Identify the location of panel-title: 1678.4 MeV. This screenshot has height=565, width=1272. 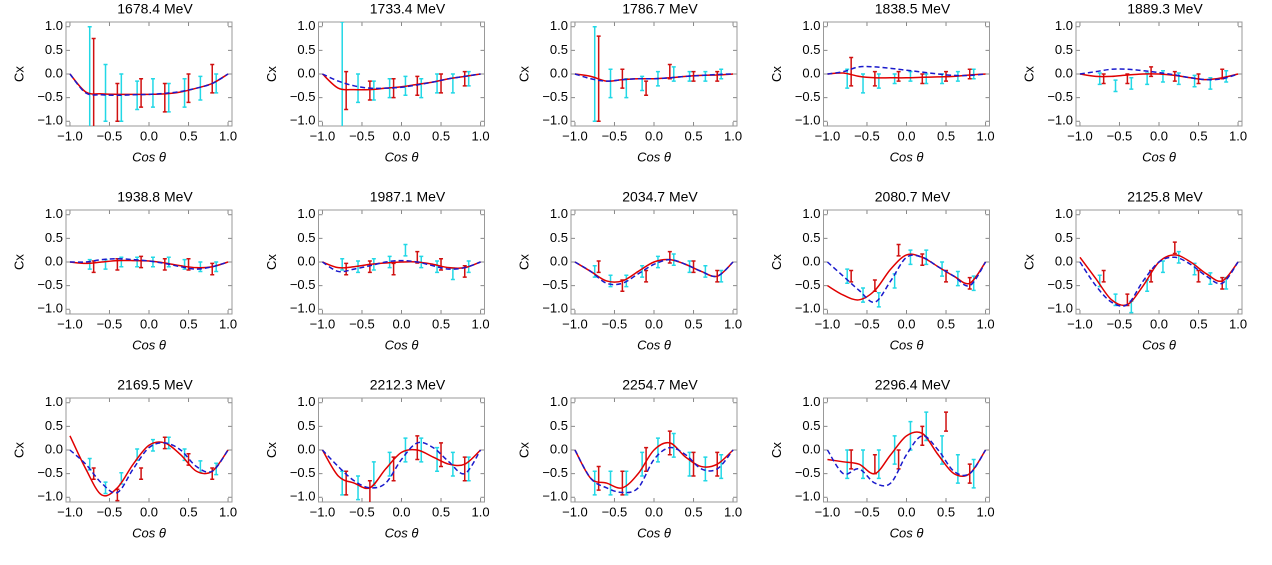
(155, 9).